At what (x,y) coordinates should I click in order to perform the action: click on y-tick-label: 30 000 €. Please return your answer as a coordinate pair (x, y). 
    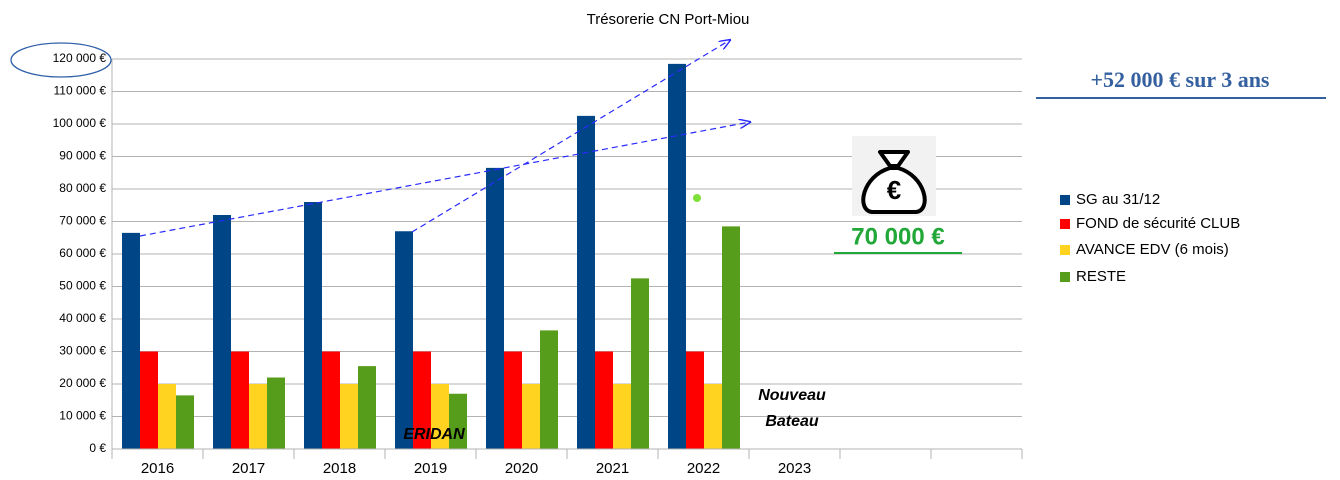
    Looking at the image, I should click on (82, 351).